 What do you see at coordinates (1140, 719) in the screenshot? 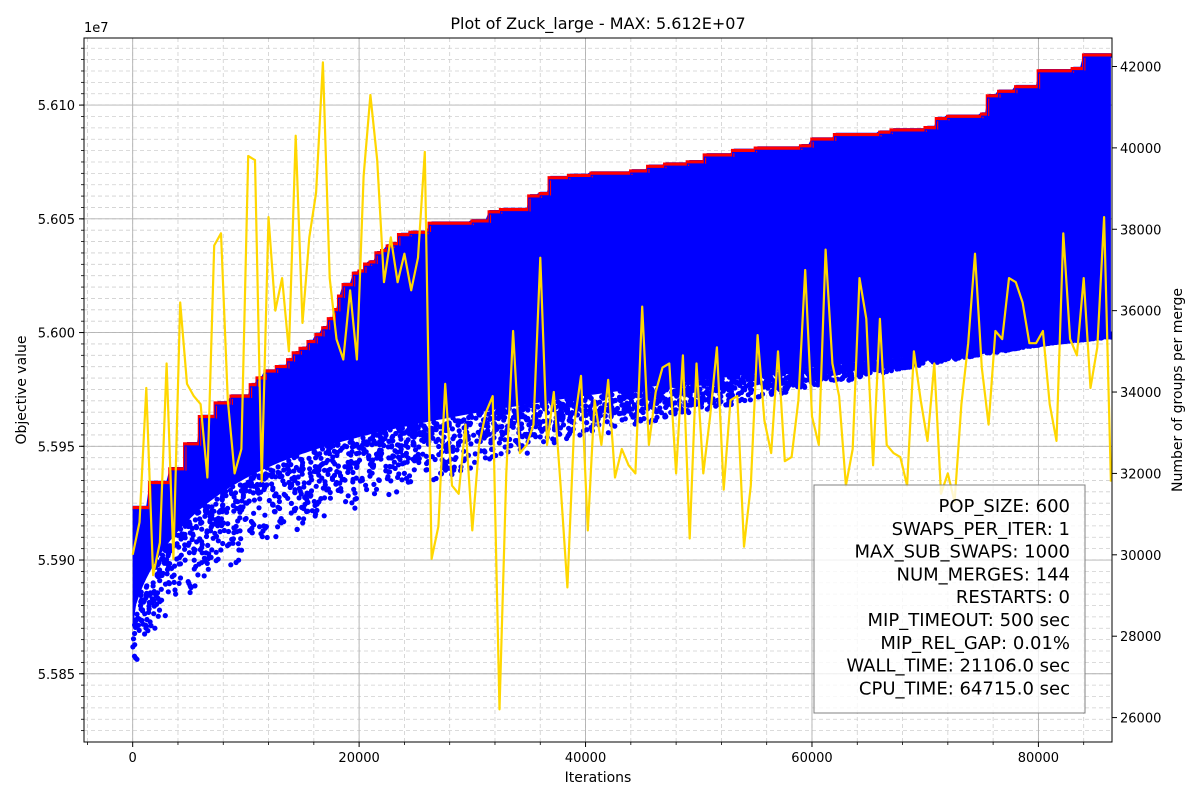
I see `y2-tick-label: 26000` at bounding box center [1140, 719].